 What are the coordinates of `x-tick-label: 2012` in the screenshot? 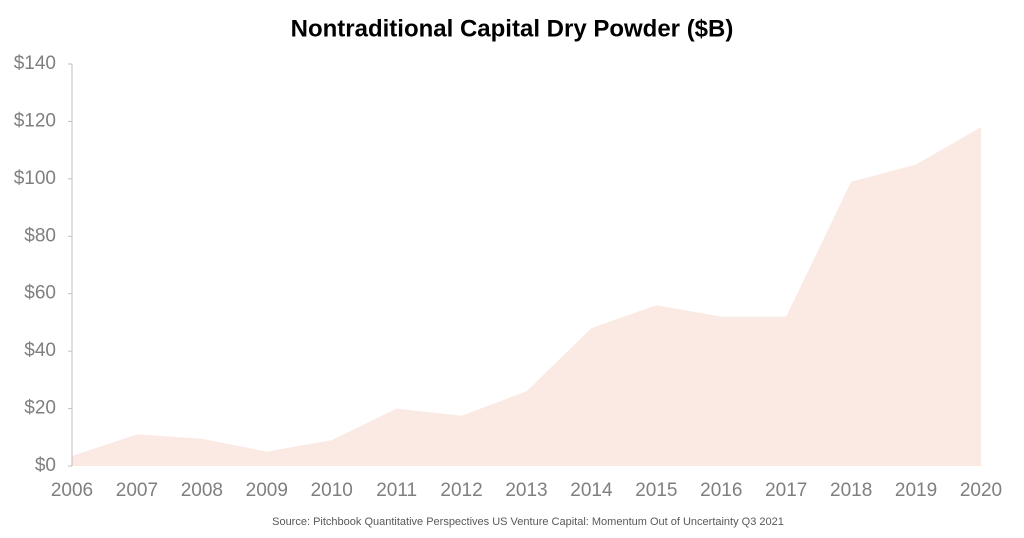 It's located at (461, 490).